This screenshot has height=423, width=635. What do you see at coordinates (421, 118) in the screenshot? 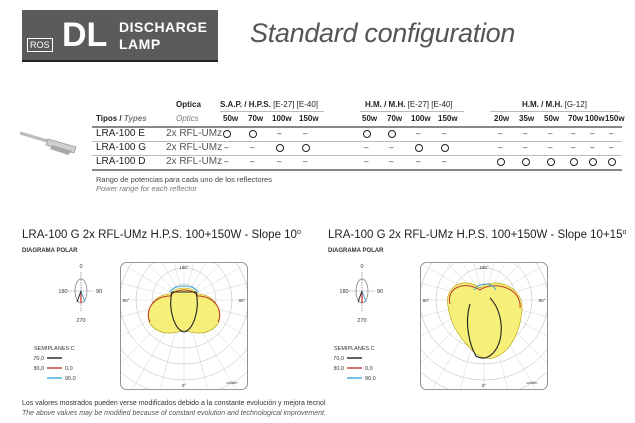
I see `watt-g2-2: 100w` at bounding box center [421, 118].